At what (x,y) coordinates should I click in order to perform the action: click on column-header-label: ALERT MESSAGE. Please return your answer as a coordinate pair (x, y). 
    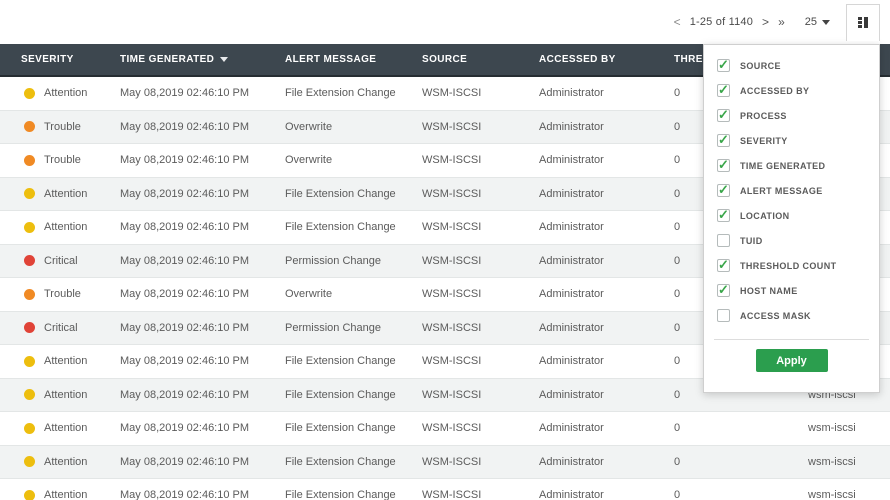
    Looking at the image, I should click on (331, 59).